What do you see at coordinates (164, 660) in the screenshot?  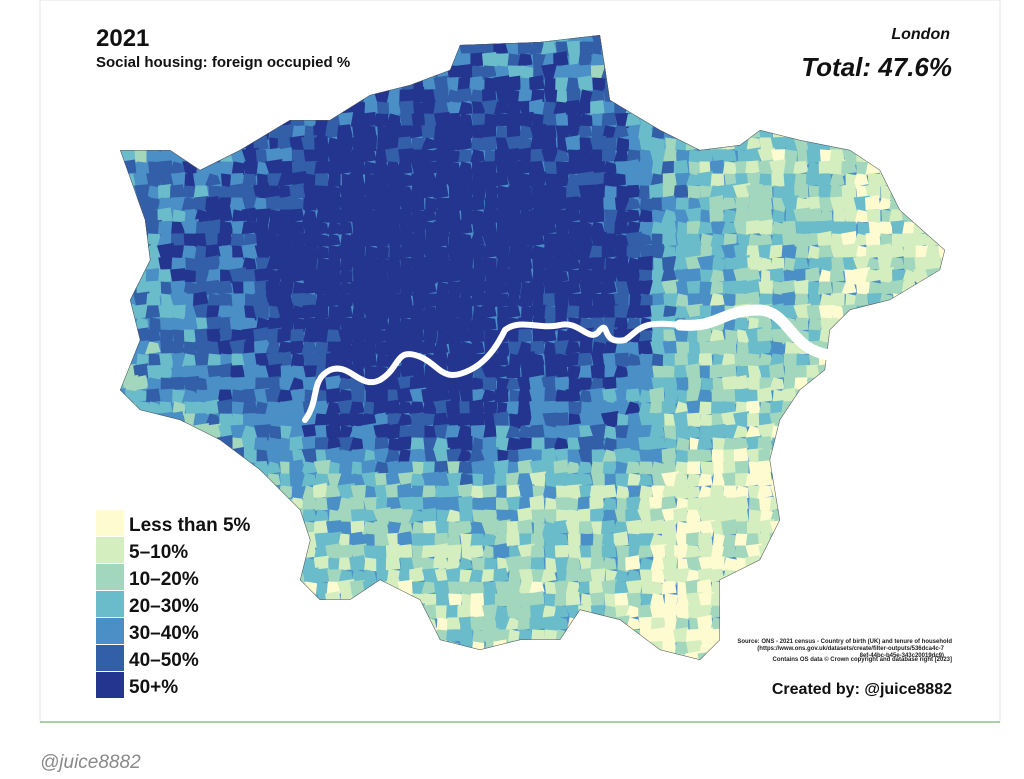 I see `legend-label: 40–50%` at bounding box center [164, 660].